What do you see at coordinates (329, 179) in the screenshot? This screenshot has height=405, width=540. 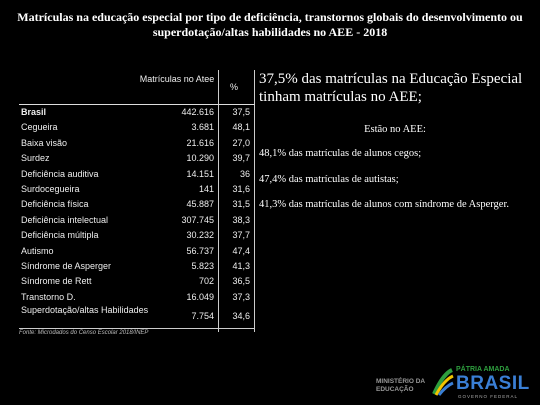 I see `summary-item: 47,4% das matrículas de autistas;` at bounding box center [329, 179].